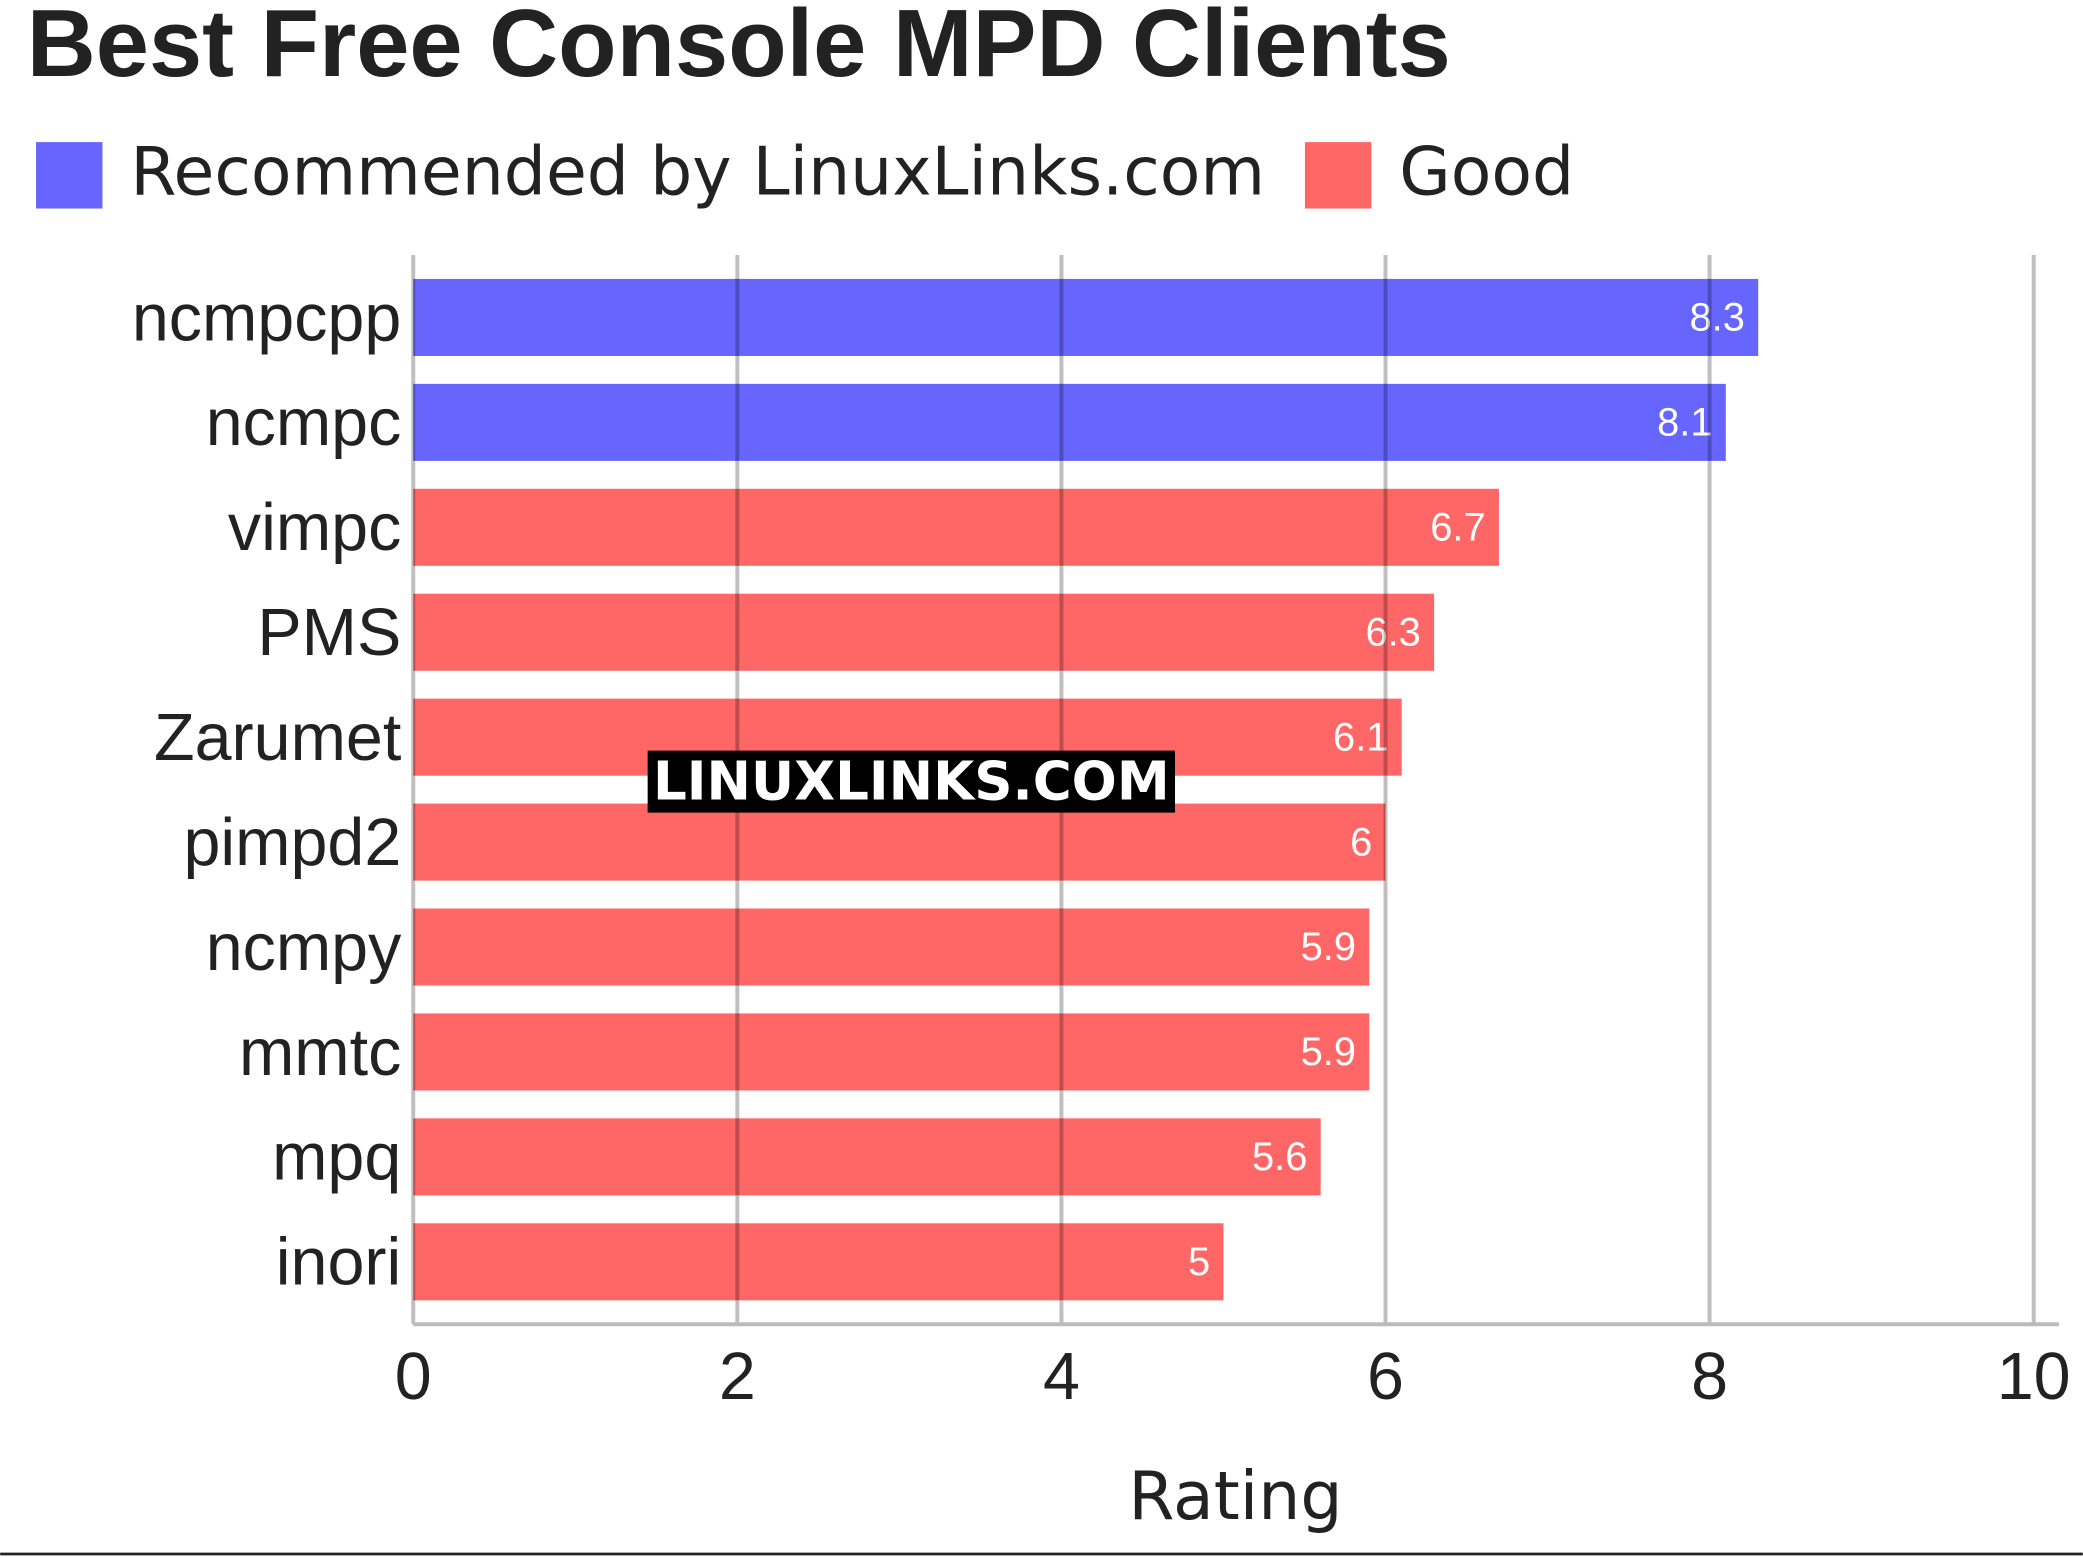 The height and width of the screenshot is (1558, 2083). I want to click on x-tick-label: 0, so click(413, 1377).